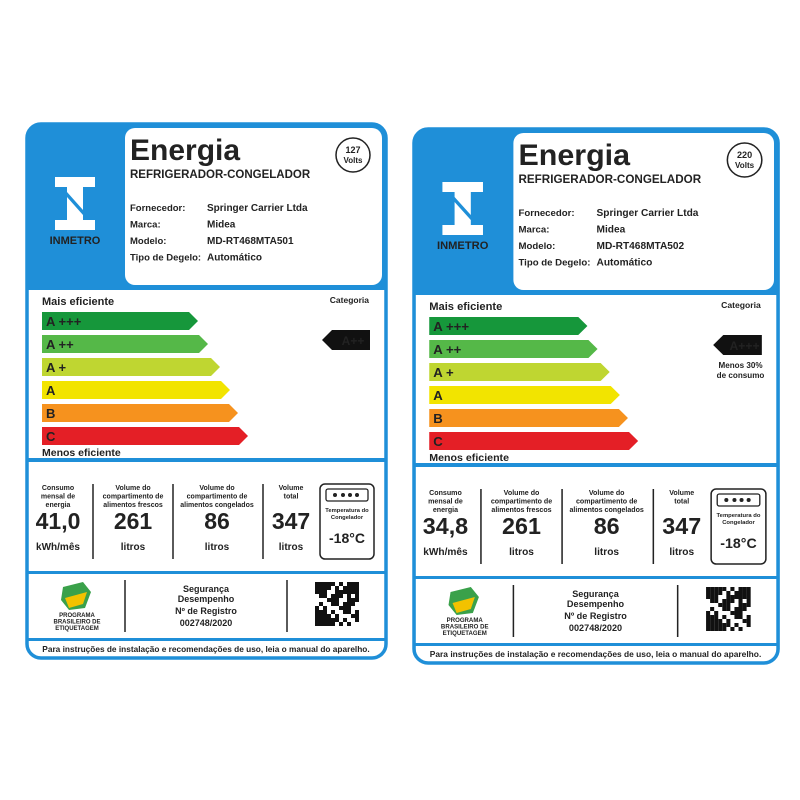 Image resolution: width=800 pixels, height=800 pixels. What do you see at coordinates (445, 502) in the screenshot?
I see `stat-label: mensal de` at bounding box center [445, 502].